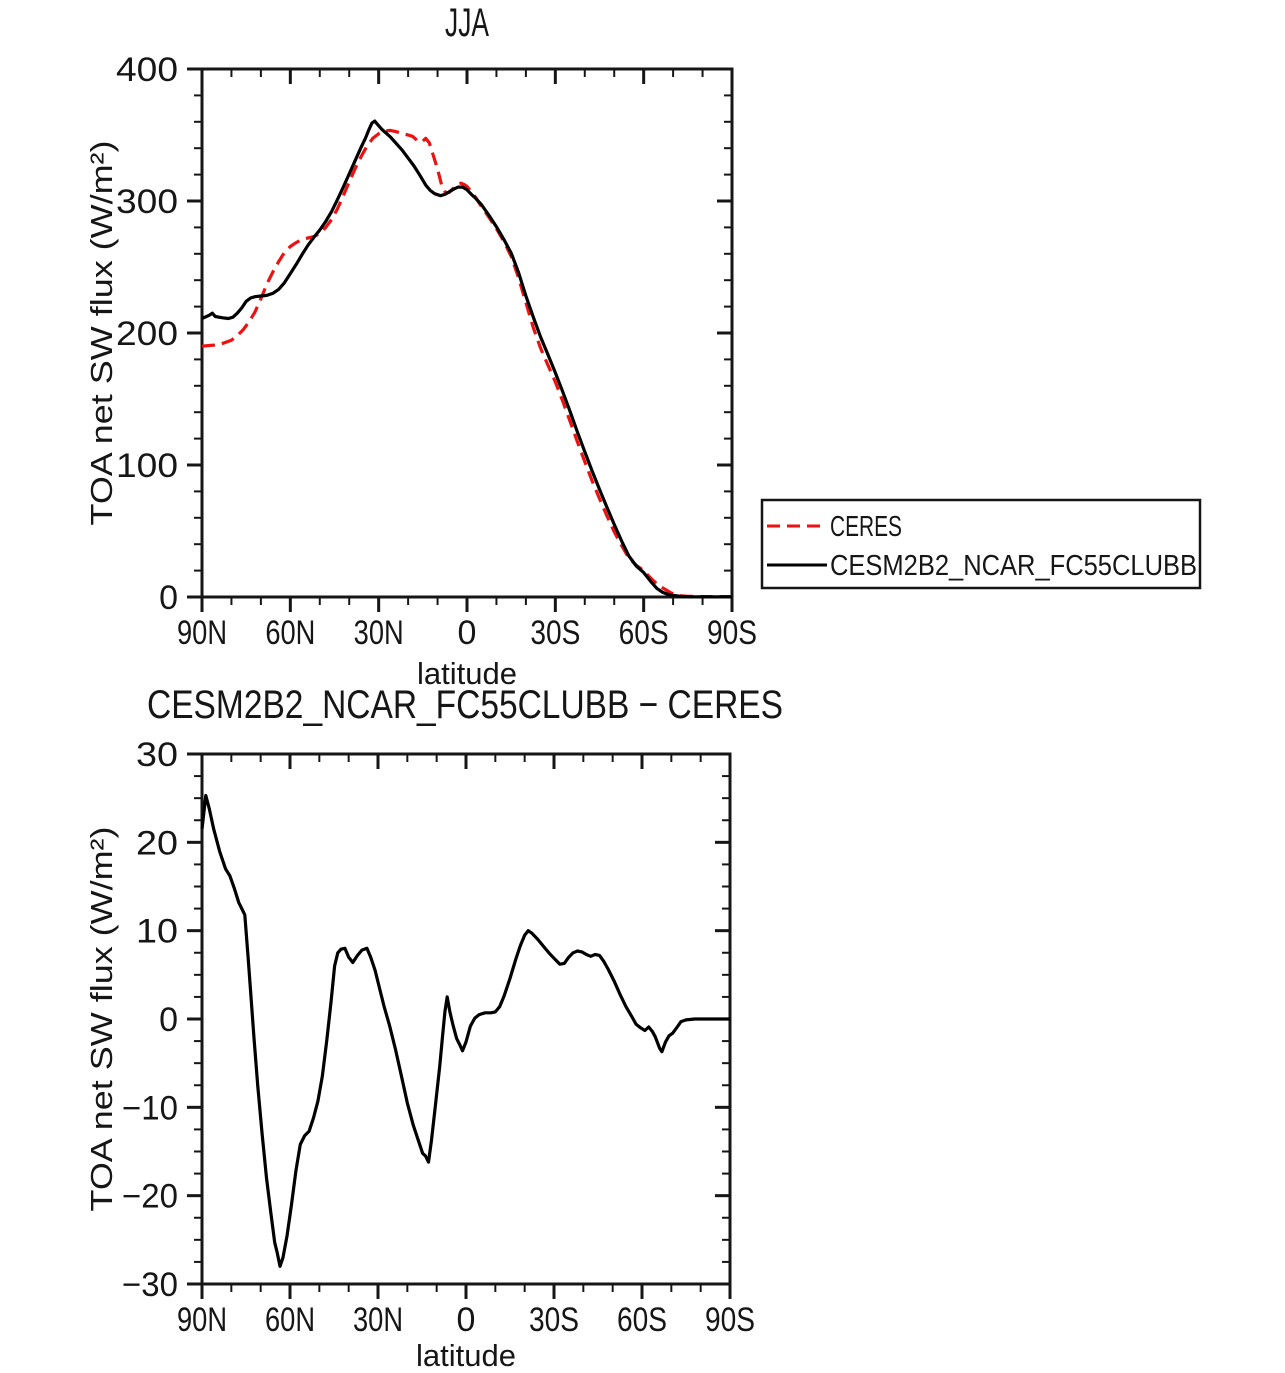  Describe the element at coordinates (147, 466) in the screenshot. I see `y-tick-label: 100` at that location.